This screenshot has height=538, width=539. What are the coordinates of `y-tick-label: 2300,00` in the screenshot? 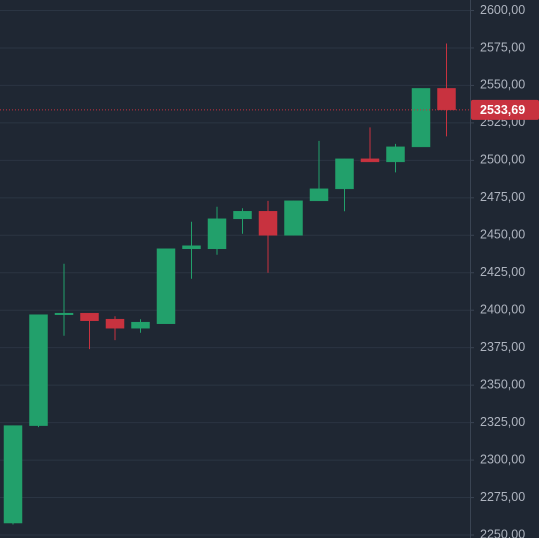 It's located at (502, 459).